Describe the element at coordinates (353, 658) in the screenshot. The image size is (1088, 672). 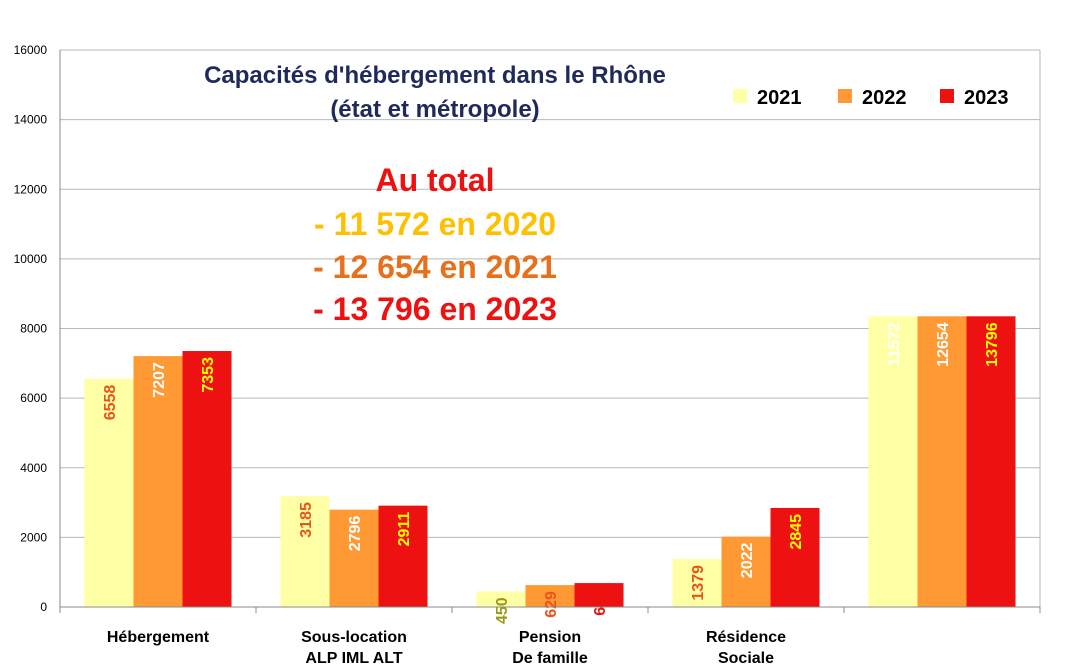
I see `x-category-label: ALP IML ALT` at that location.